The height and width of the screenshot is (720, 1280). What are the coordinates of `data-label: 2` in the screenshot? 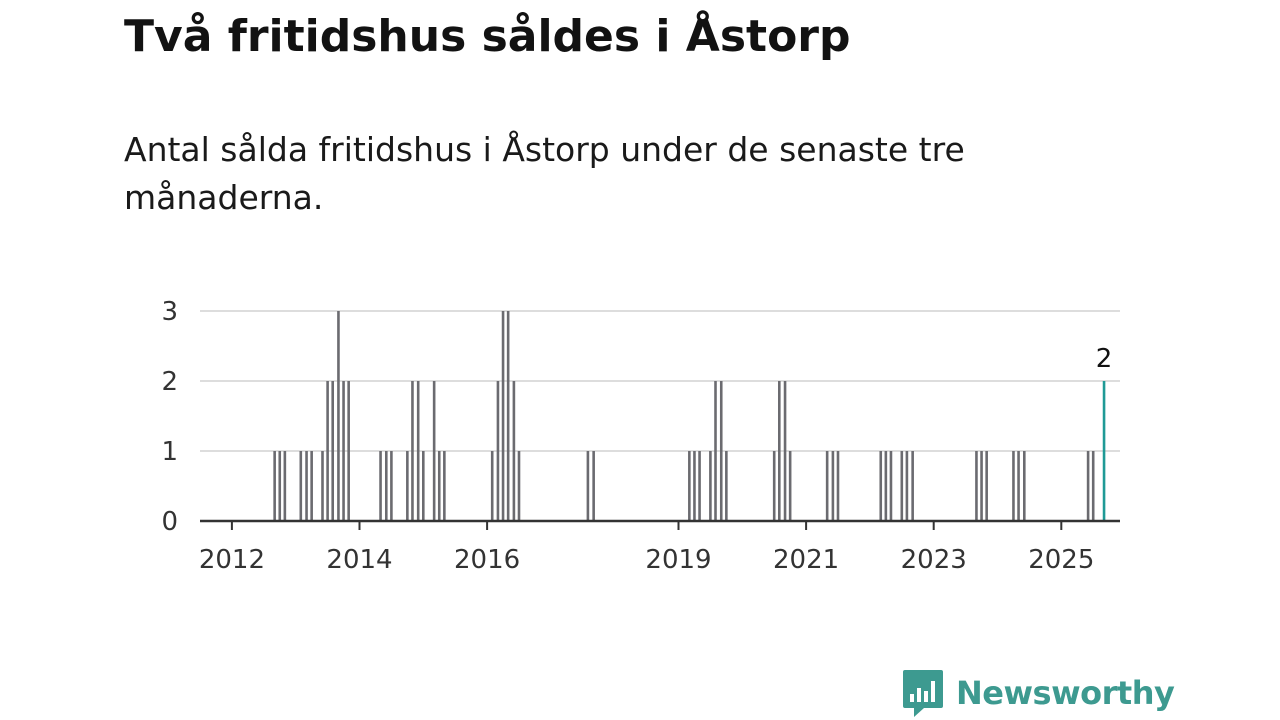 It's located at (1104, 359).